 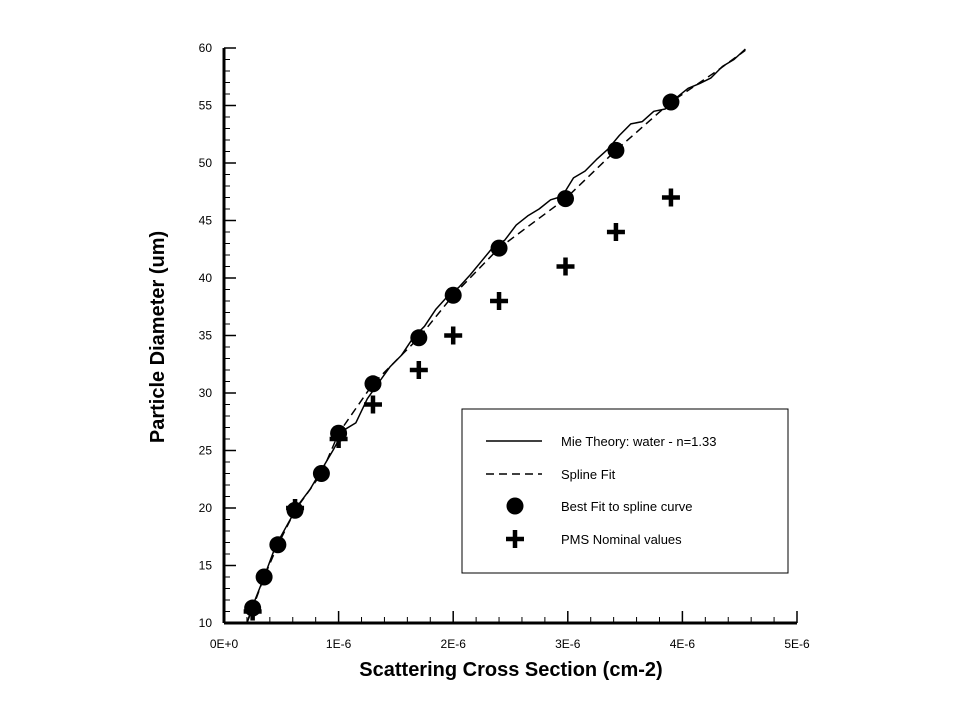 What do you see at coordinates (206, 451) in the screenshot?
I see `y-tick-label: 25` at bounding box center [206, 451].